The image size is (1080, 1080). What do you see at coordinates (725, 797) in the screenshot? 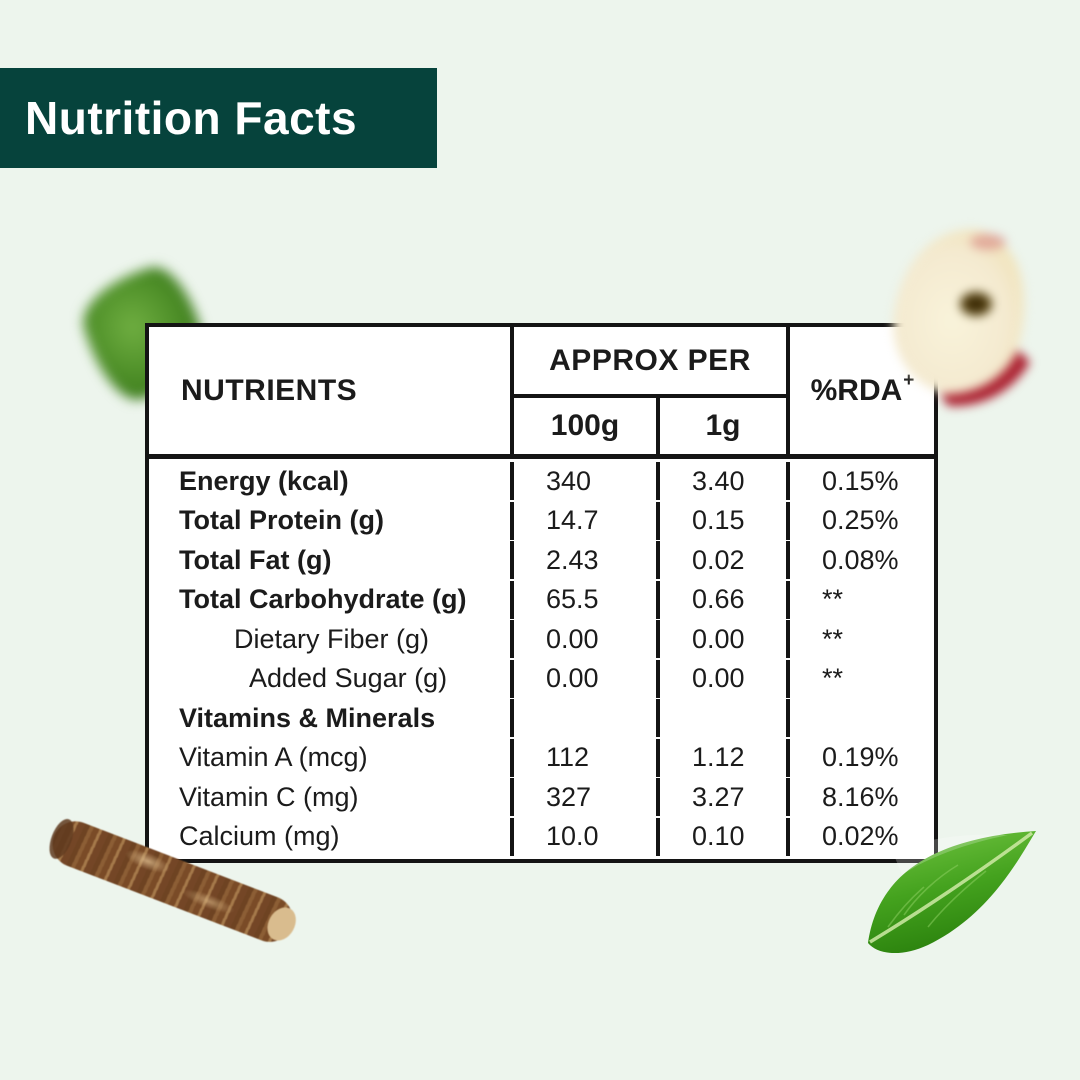
I see `row-value-1g: 3.27` at bounding box center [725, 797].